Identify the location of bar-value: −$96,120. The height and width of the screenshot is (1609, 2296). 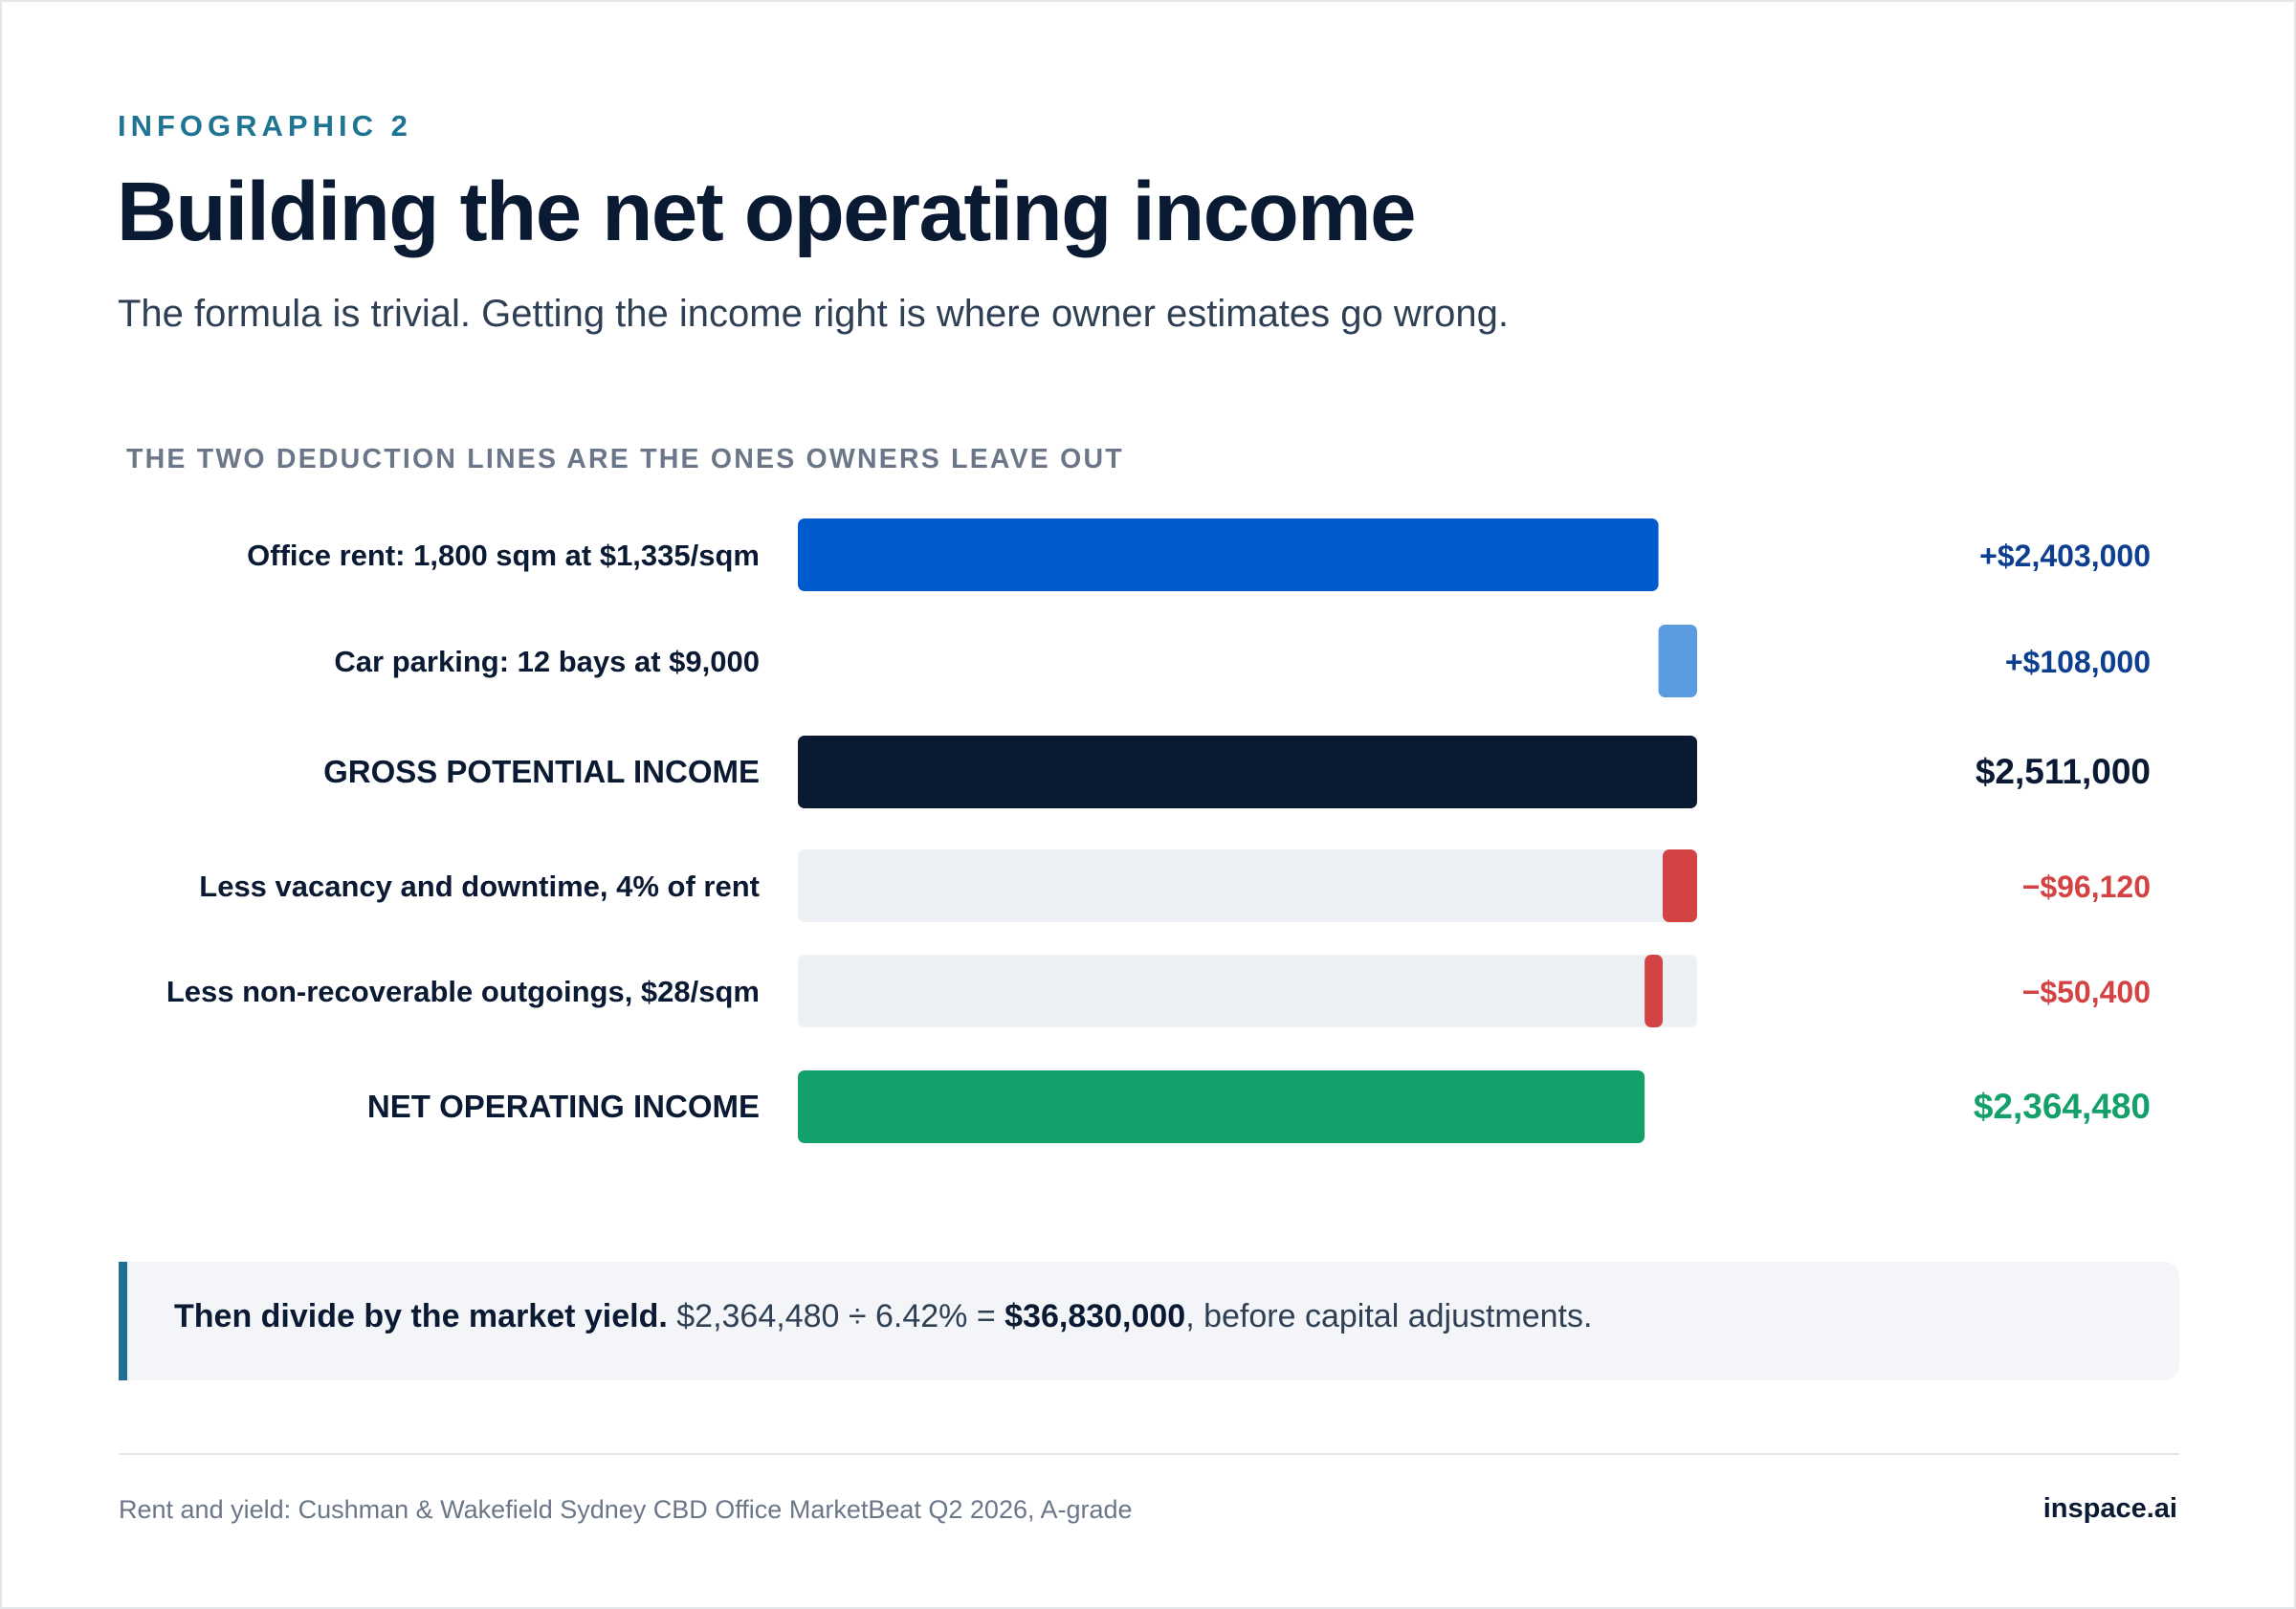
(2086, 887).